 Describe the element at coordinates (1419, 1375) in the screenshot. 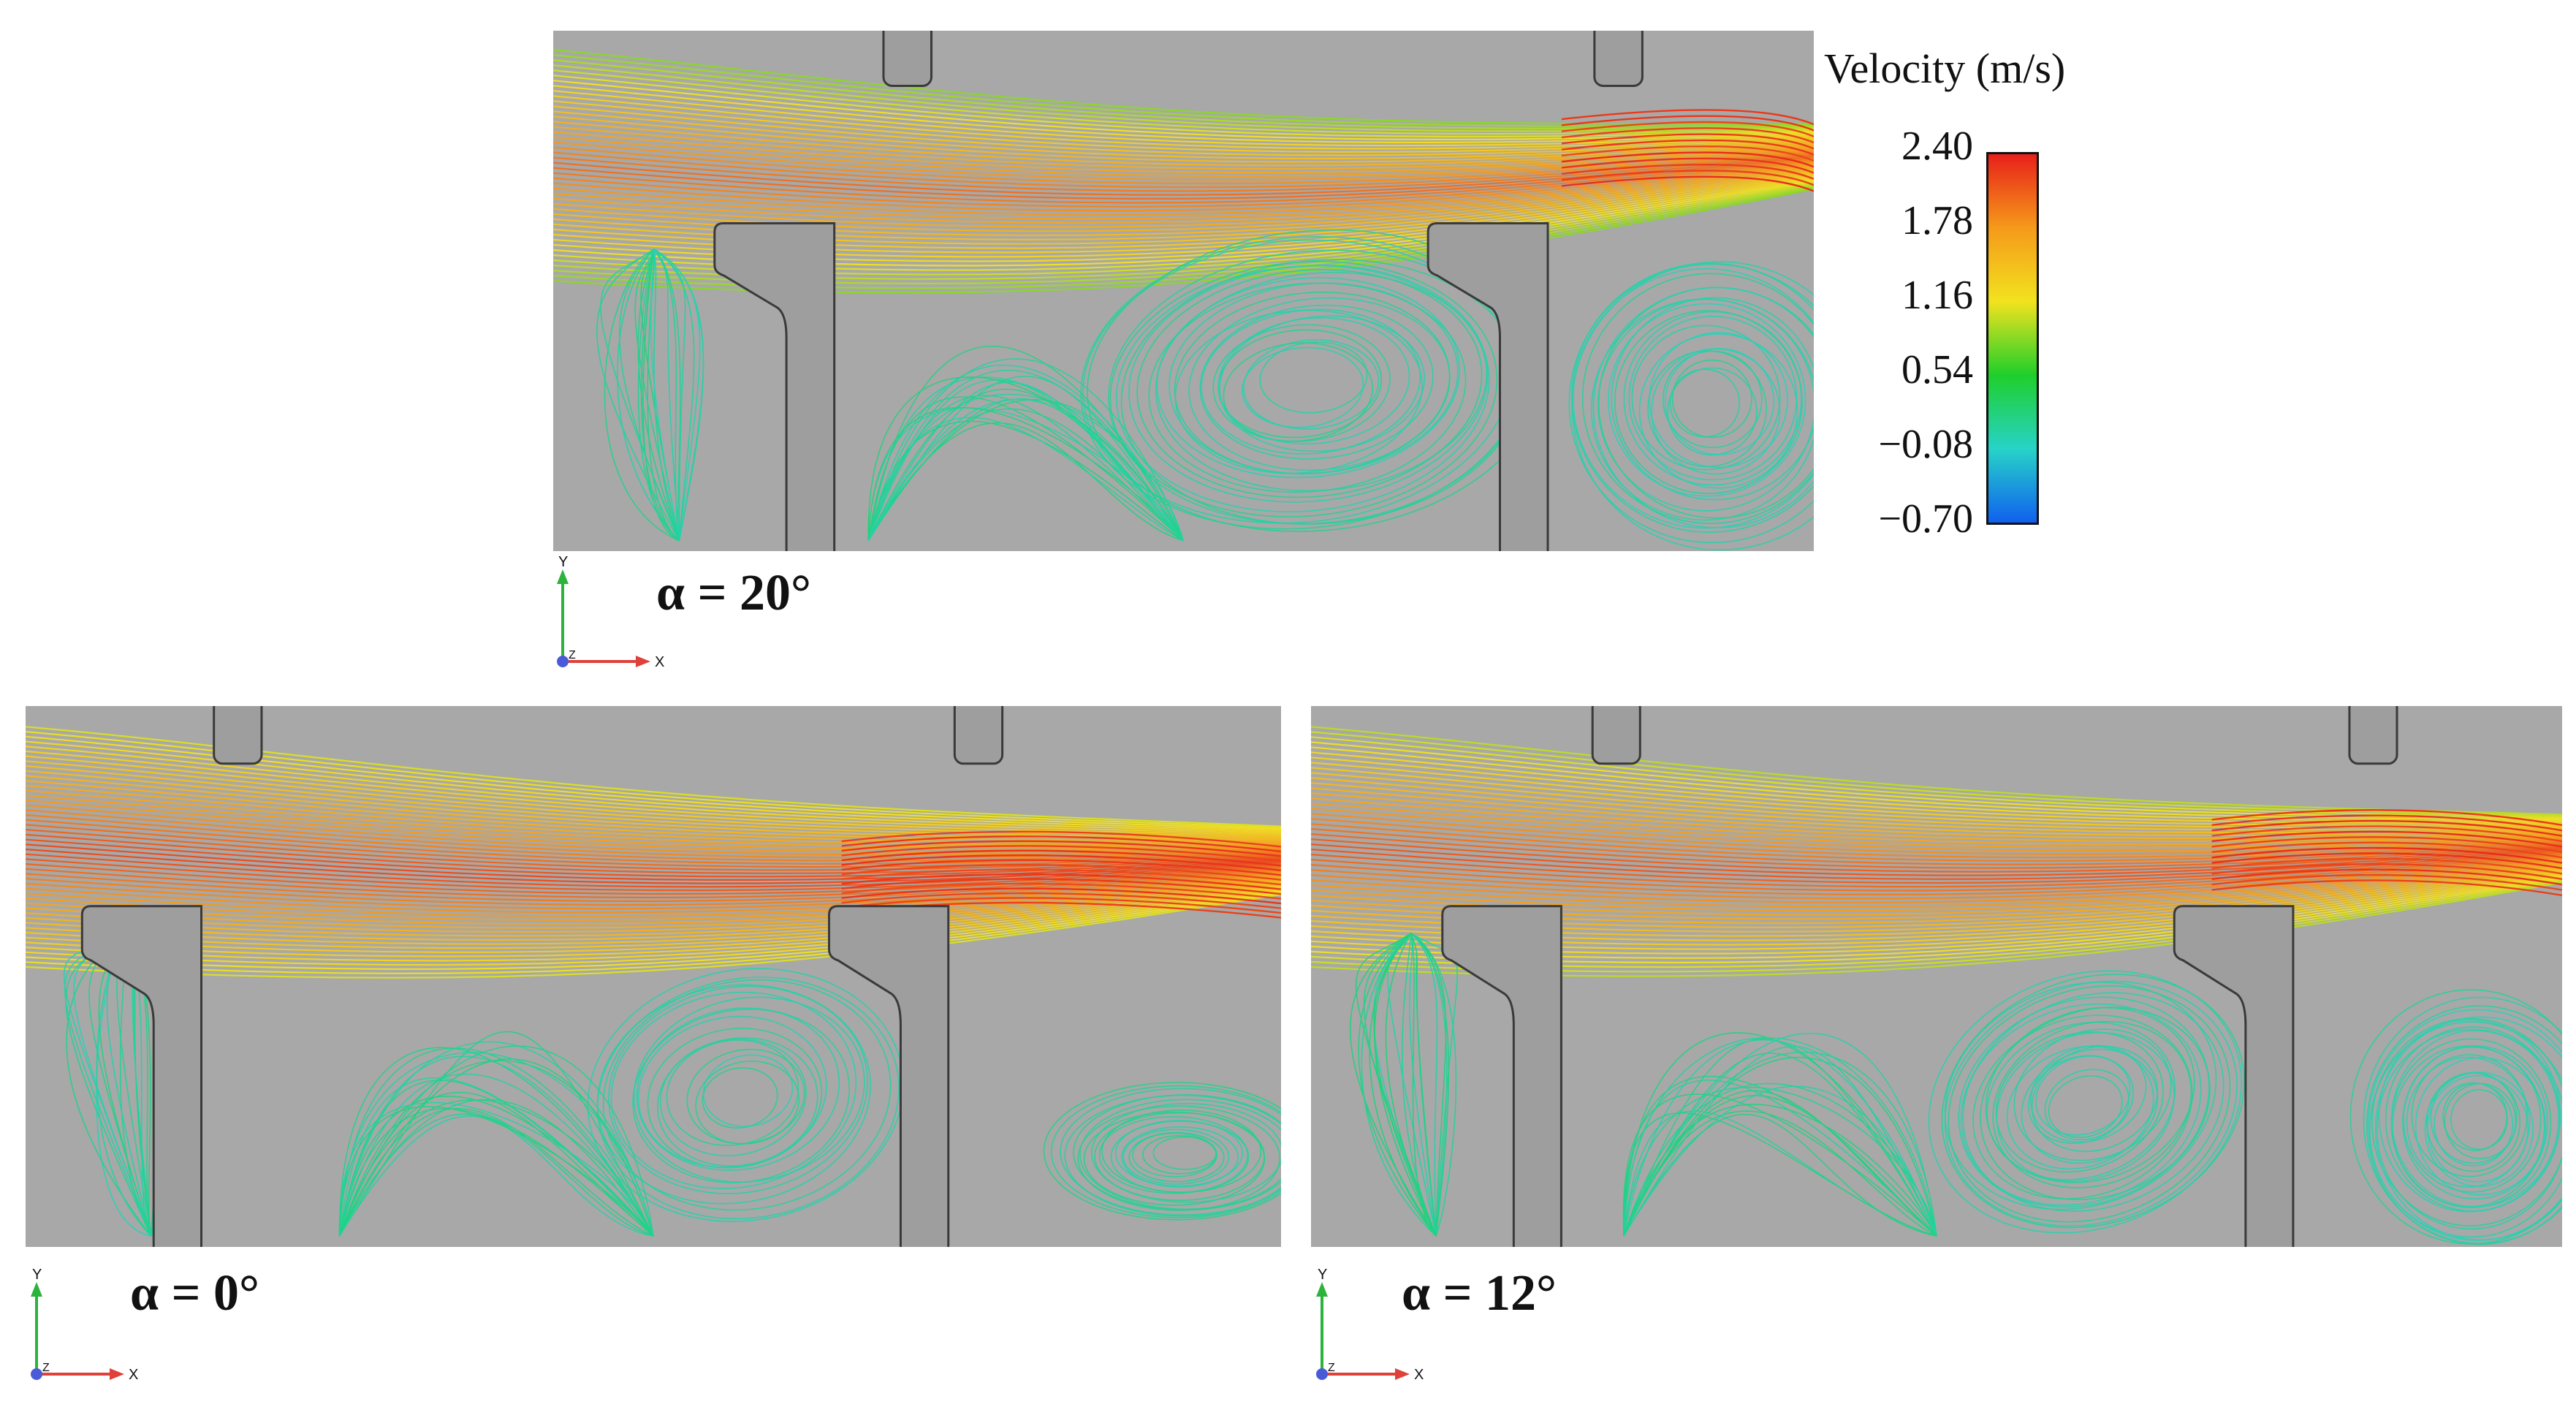

I see `axis-x-label: X` at that location.